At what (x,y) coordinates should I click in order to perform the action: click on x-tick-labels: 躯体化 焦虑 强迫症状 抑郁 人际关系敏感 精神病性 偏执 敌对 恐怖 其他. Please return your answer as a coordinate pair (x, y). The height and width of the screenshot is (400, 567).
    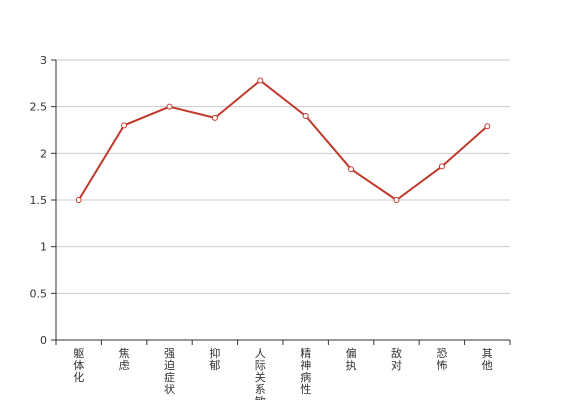
    Looking at the image, I should click on (283, 373).